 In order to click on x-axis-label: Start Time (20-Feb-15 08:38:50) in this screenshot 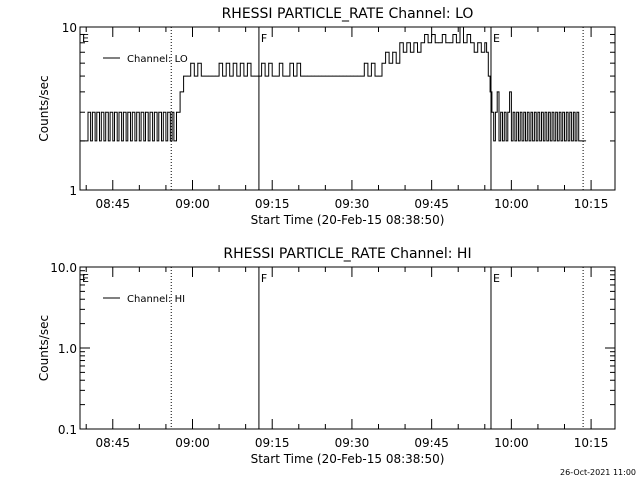, I will do `click(348, 459)`.